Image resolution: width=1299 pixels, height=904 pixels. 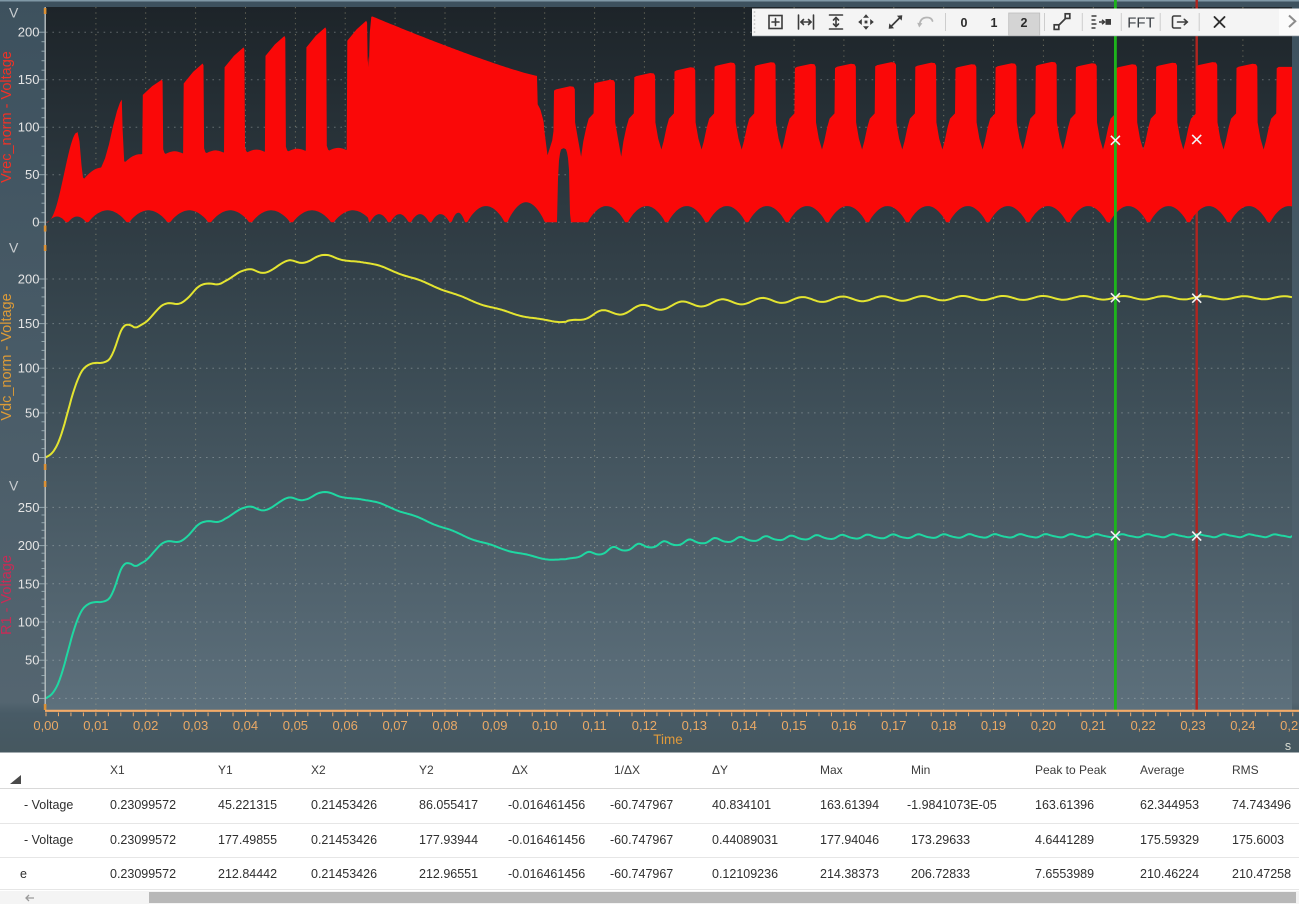 I want to click on svg-text: 0,20, so click(x=1043, y=725).